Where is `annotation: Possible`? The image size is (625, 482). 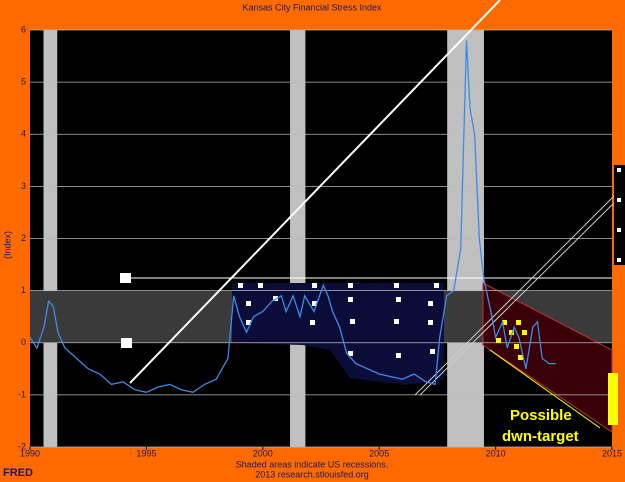 annotation: Possible is located at coordinates (541, 415).